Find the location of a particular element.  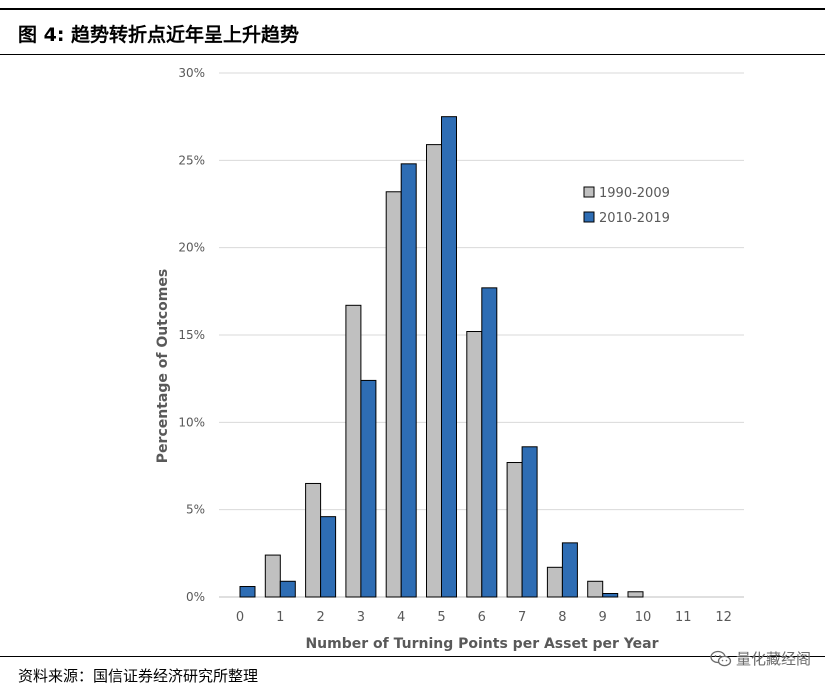

y-tick-label: 20% is located at coordinates (191, 248).